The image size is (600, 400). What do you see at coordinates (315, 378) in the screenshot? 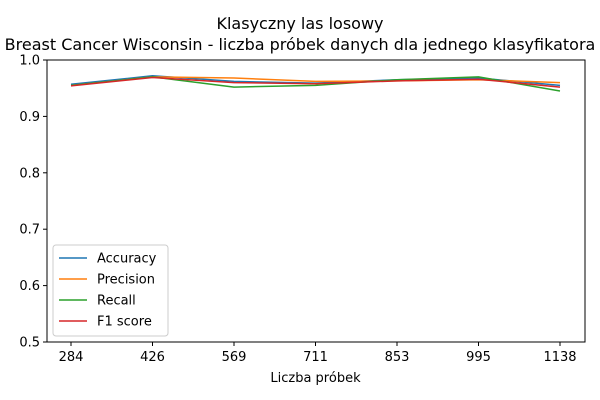
I see `x-axis-label: Liczba próbek` at bounding box center [315, 378].